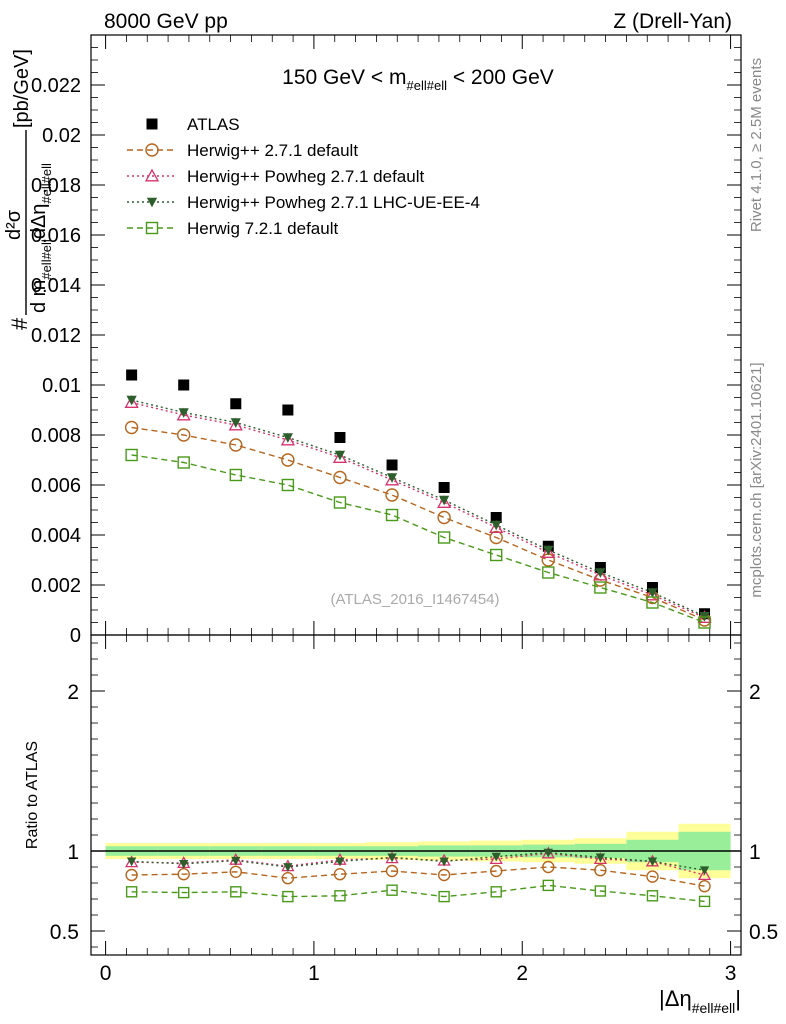 This screenshot has height=1024, width=786. What do you see at coordinates (213, 124) in the screenshot?
I see `legend-label: ATLAS` at bounding box center [213, 124].